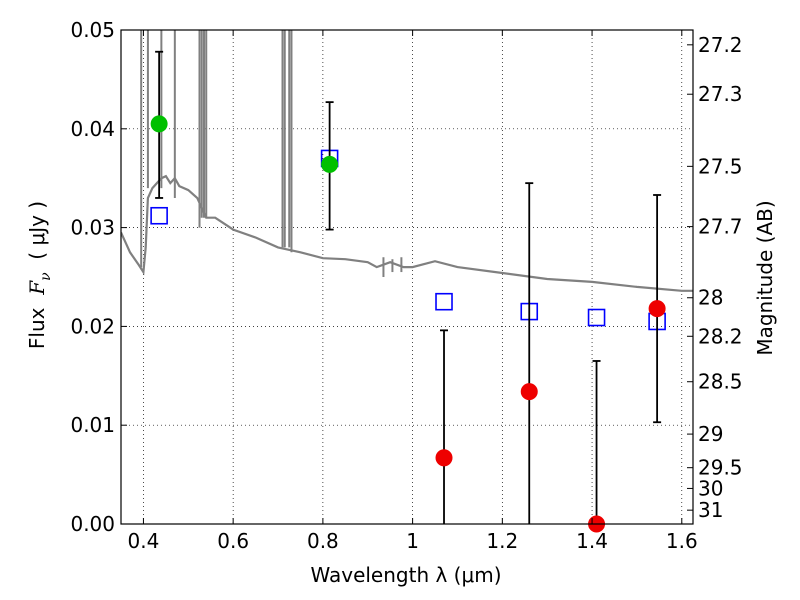  I want to click on y2-tick-label: 28.2, so click(720, 336).